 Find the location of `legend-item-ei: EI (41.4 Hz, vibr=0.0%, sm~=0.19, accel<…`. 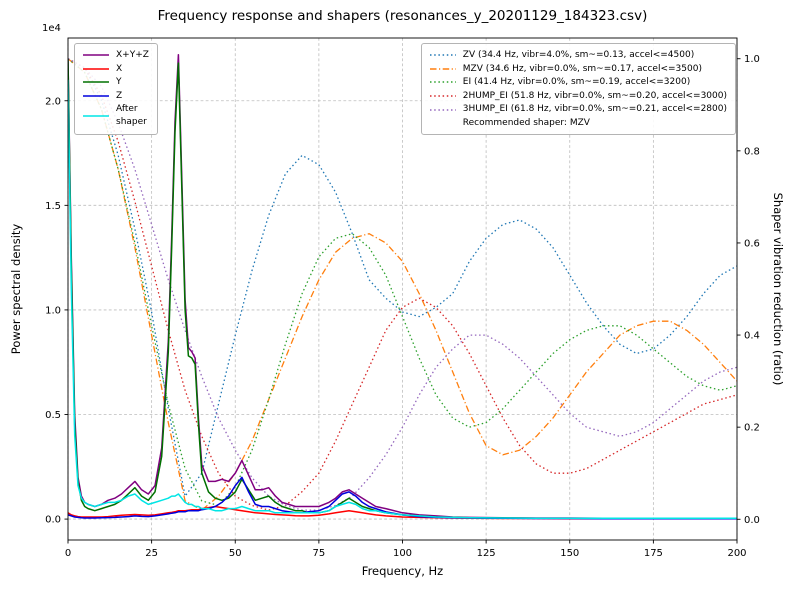

legend-item-ei: EI (41.4 Hz, vibr=0.0%, sm~=0.19, accel<… is located at coordinates (578, 82).